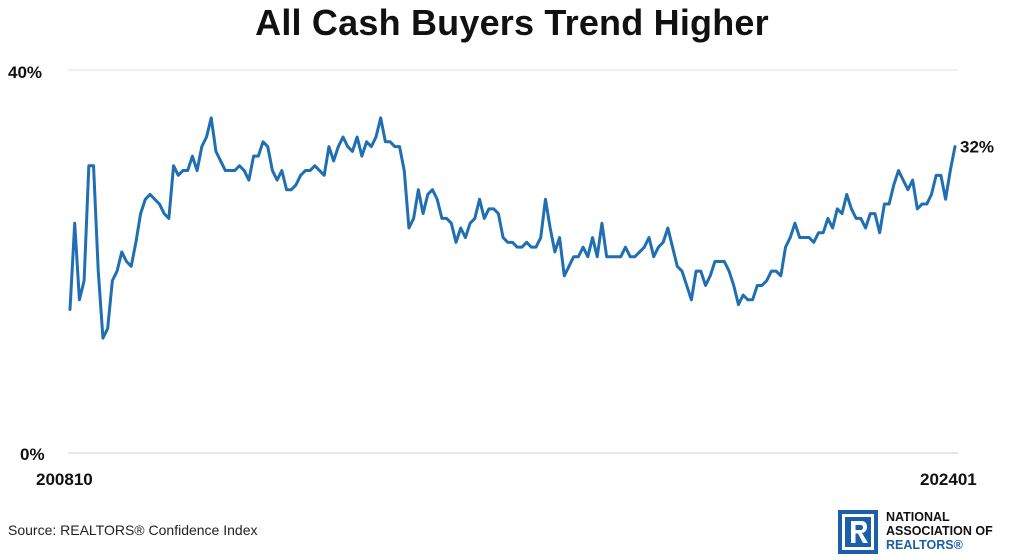 The height and width of the screenshot is (560, 1024). Describe the element at coordinates (924, 545) in the screenshot. I see `logo-line-3: REALTORS®` at that location.